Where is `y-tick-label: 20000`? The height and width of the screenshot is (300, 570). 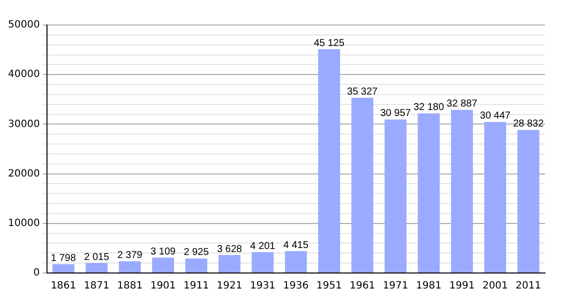 y-tick-label: 20000 is located at coordinates (24, 174).